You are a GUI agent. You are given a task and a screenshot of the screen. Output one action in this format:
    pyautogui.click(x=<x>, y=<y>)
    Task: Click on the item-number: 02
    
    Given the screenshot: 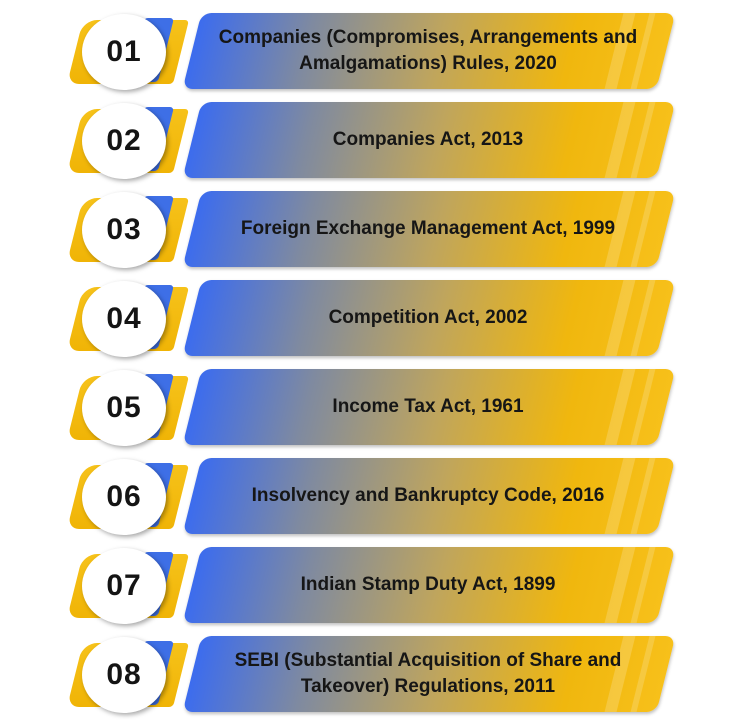 What is the action you would take?
    pyautogui.click(x=124, y=140)
    